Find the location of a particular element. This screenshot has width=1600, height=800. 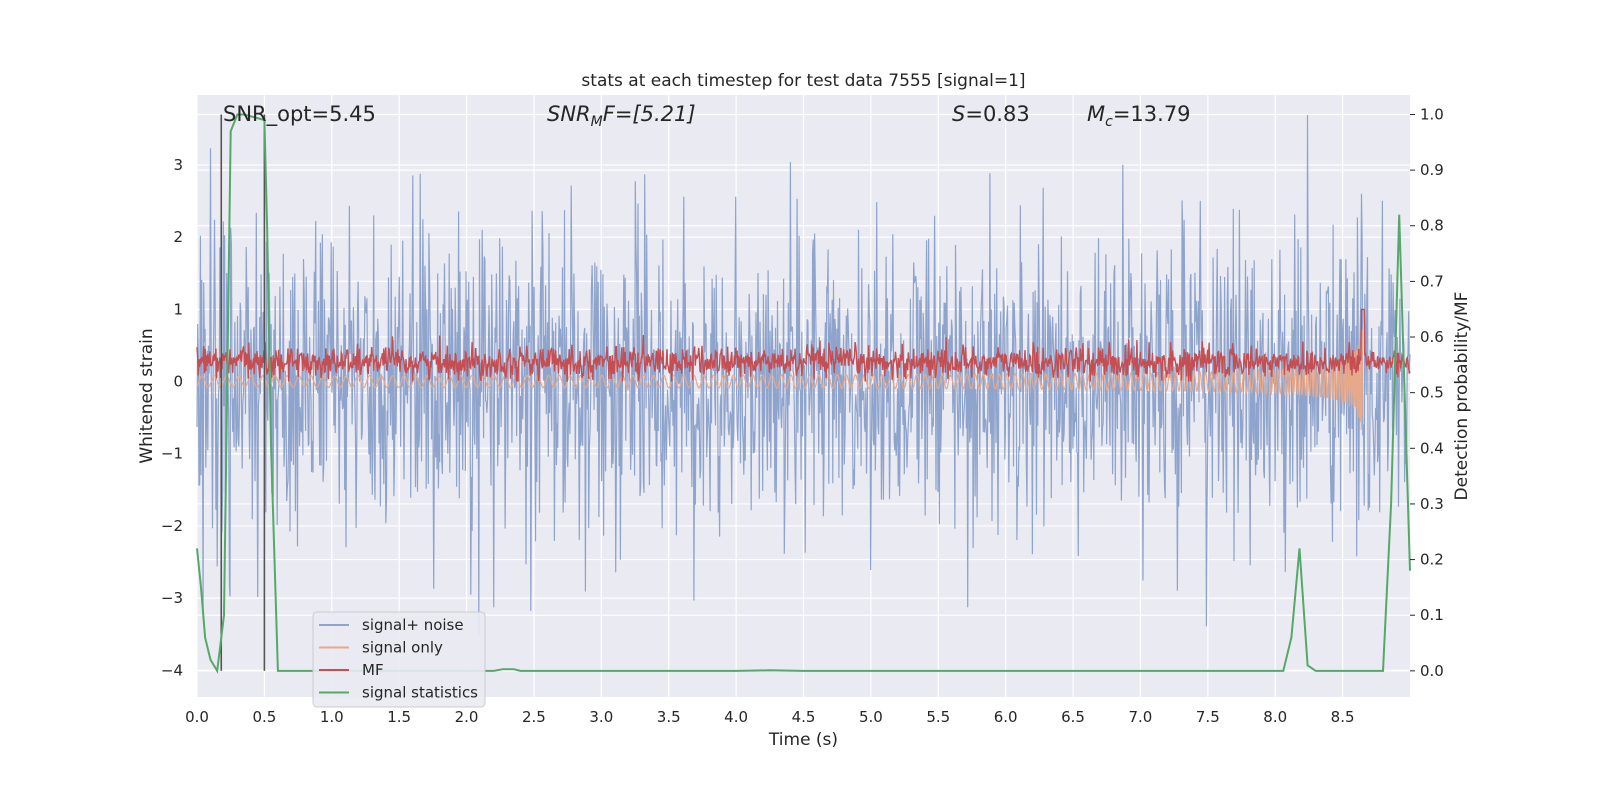

y-right-tick-label: 0.2 is located at coordinates (1432, 560).